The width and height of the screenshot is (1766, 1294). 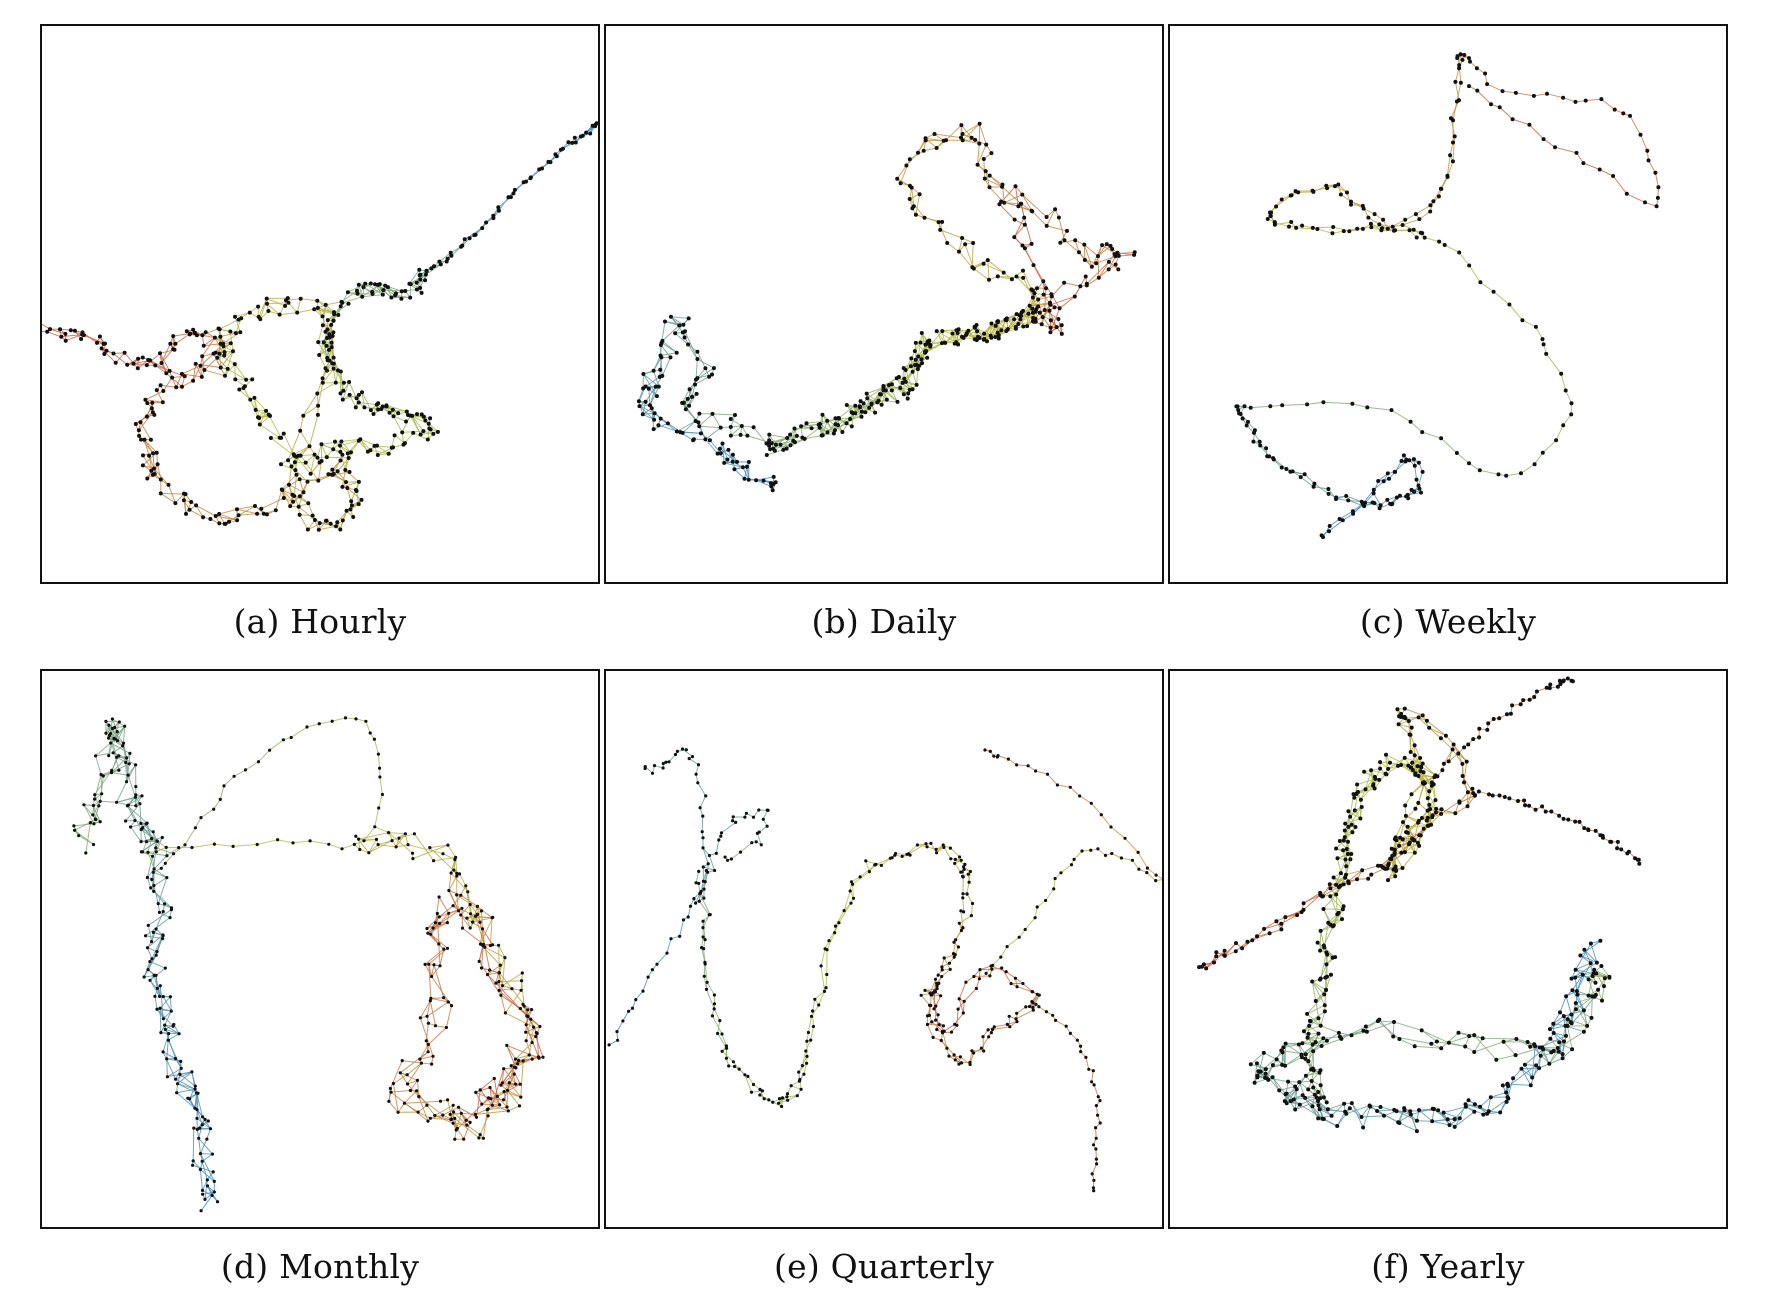 What do you see at coordinates (884, 304) in the screenshot?
I see `graph-frame-daily` at bounding box center [884, 304].